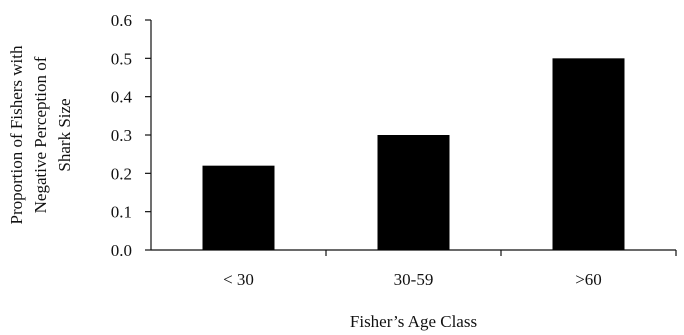 The height and width of the screenshot is (335, 684). What do you see at coordinates (121, 135) in the screenshot?
I see `y-tick-label: 0.3` at bounding box center [121, 135].